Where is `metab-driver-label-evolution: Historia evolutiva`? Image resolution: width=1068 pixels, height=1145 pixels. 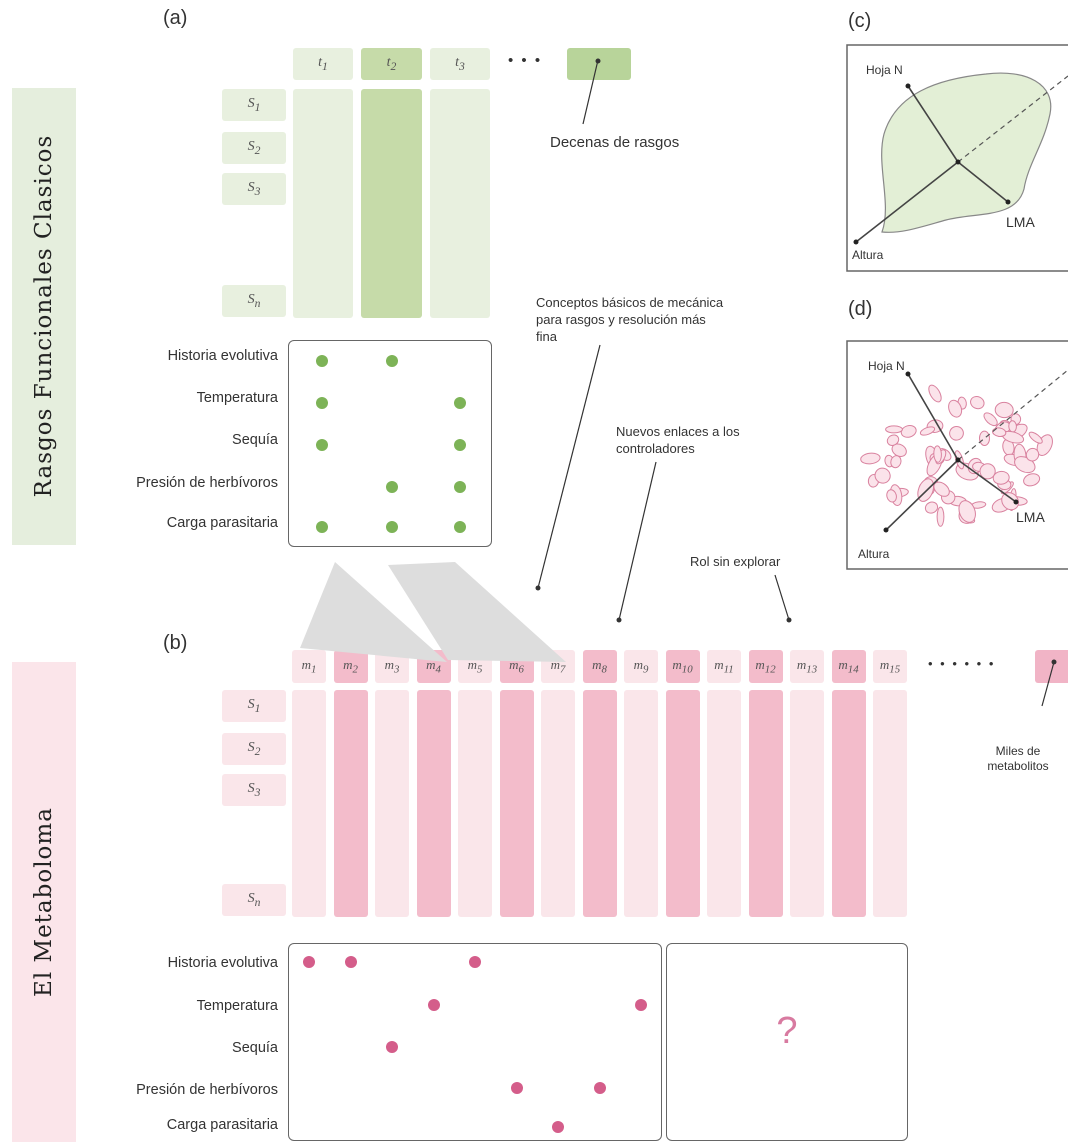 metab-driver-label-evolution: Historia evolutiva is located at coordinates (222, 963).